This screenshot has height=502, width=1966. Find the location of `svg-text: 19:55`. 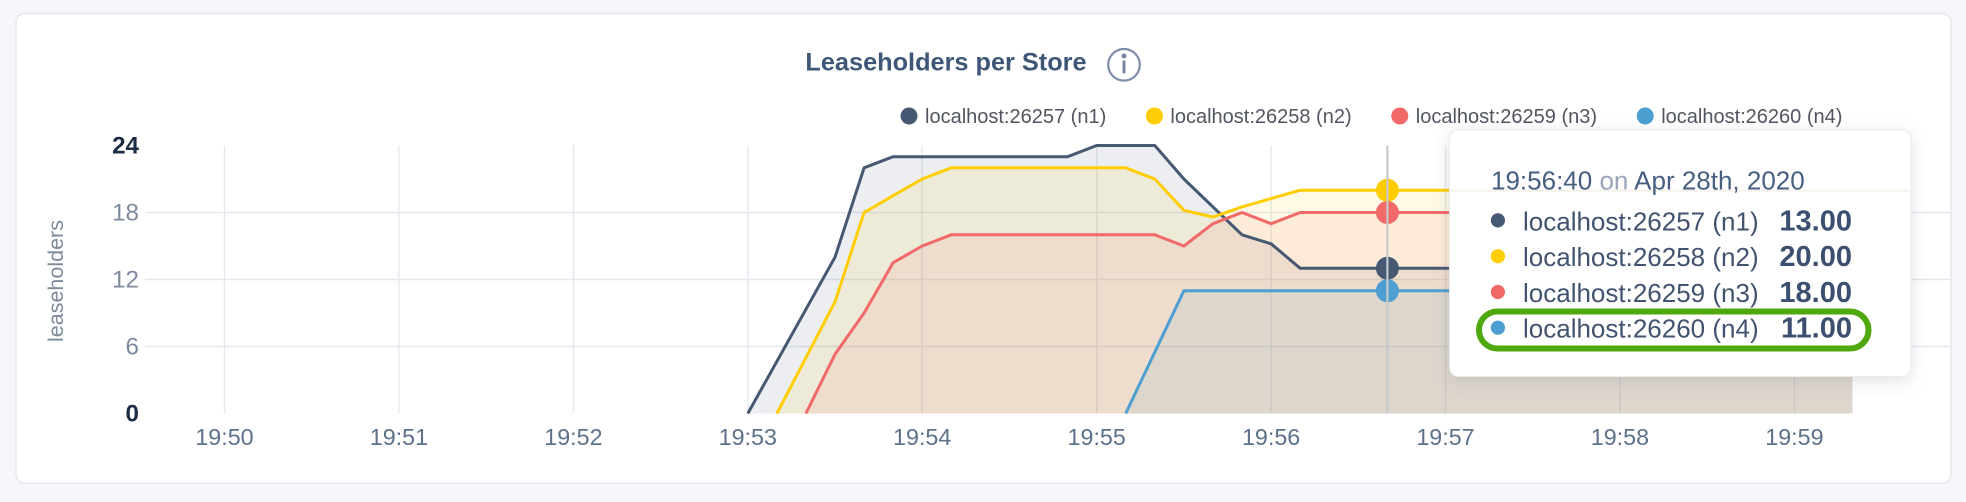

svg-text: 19:55 is located at coordinates (1097, 437).